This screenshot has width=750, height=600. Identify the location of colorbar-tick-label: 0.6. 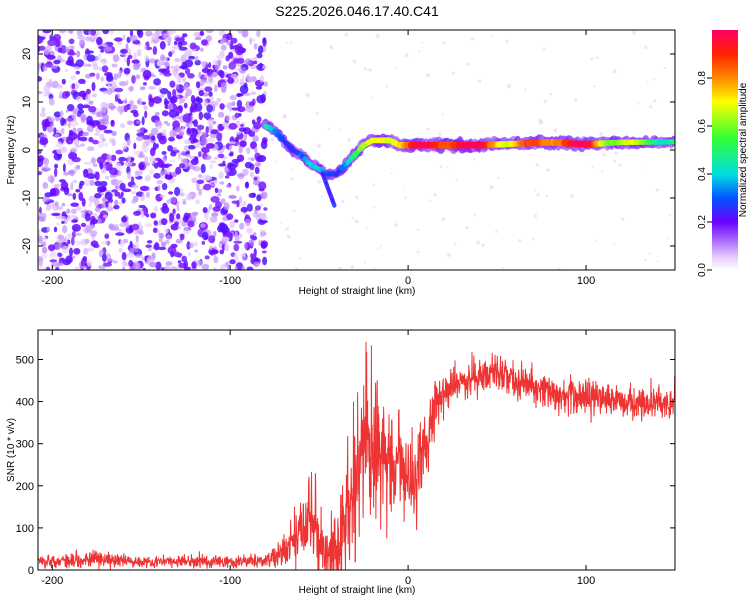
(702, 126).